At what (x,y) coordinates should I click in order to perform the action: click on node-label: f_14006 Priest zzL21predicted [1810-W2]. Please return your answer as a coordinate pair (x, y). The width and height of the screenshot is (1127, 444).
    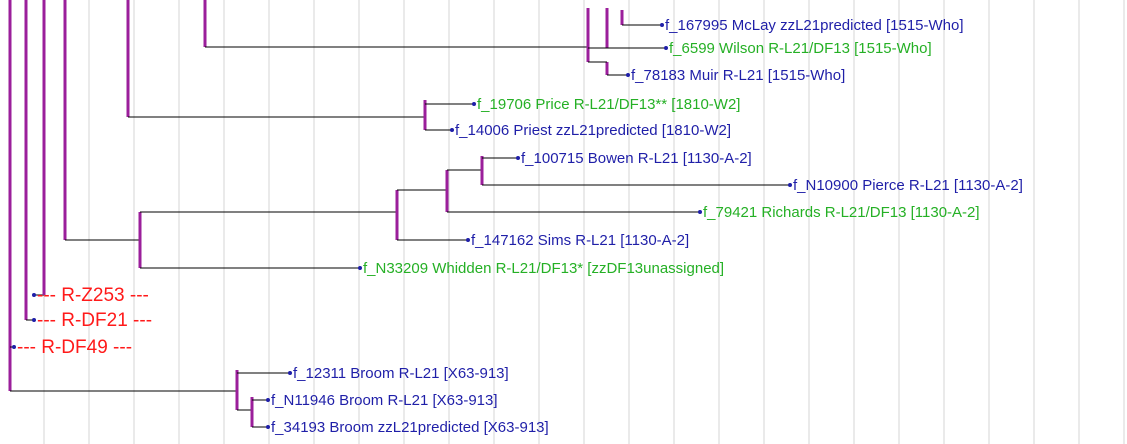
    Looking at the image, I should click on (593, 130).